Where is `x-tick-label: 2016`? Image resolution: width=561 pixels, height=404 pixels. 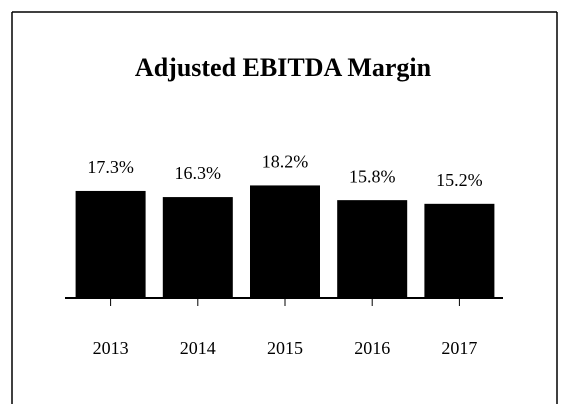
x-tick-label: 2016 is located at coordinates (372, 348).